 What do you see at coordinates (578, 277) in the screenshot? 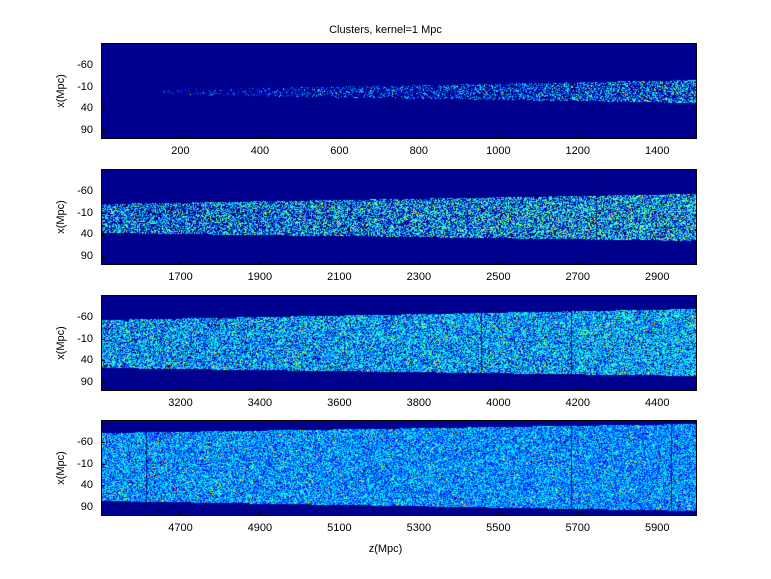
I see `x-tick-label: 2700` at bounding box center [578, 277].